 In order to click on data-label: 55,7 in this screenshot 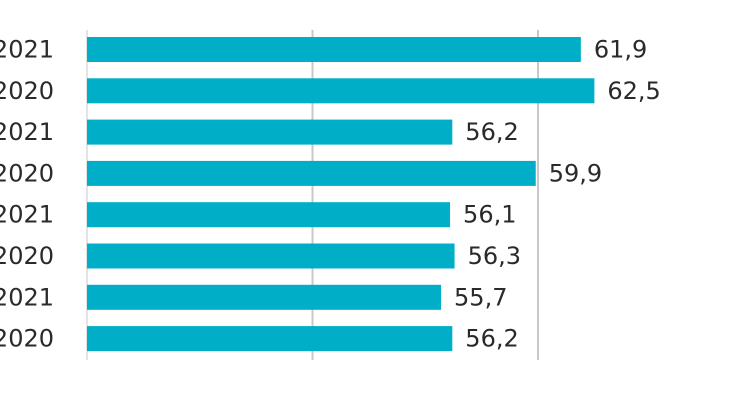, I will do `click(480, 297)`.